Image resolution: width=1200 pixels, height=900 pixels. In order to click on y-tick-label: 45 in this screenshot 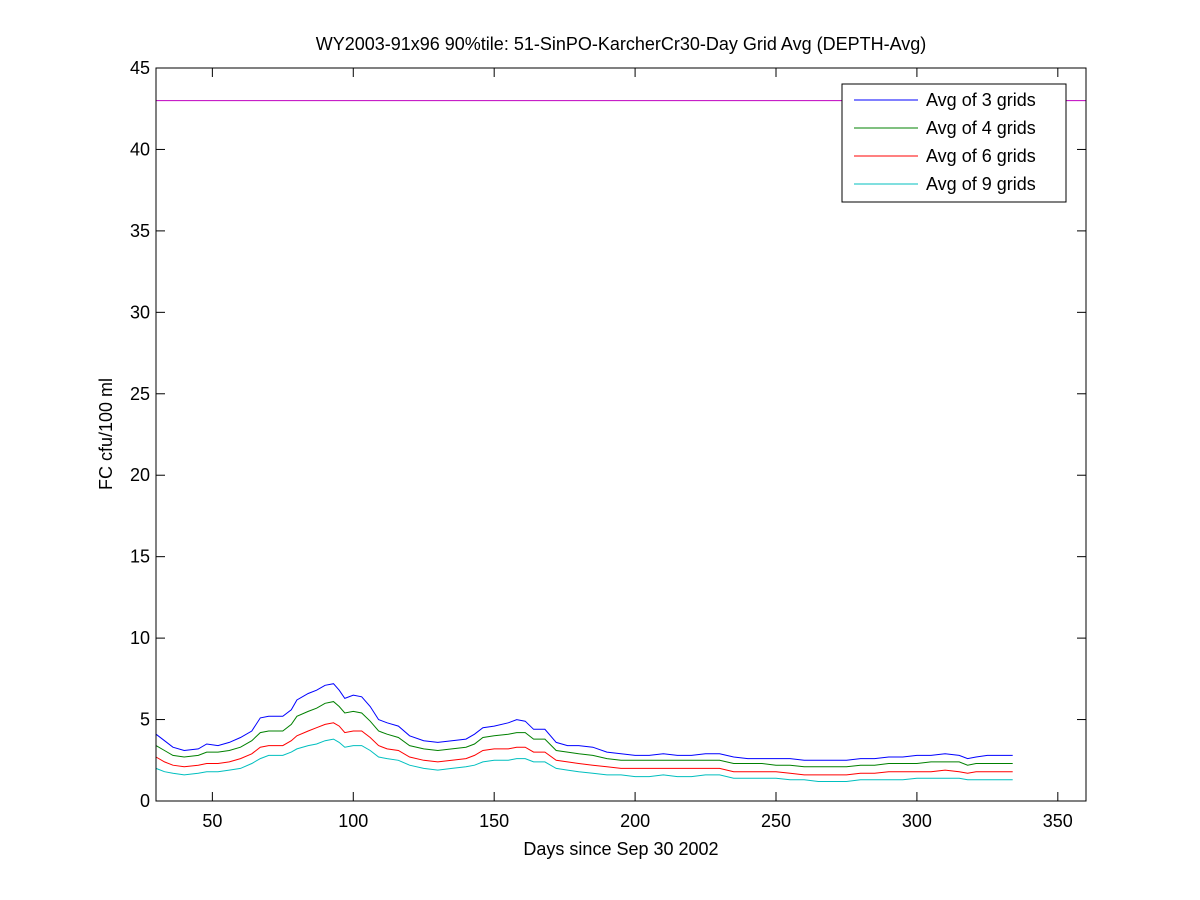, I will do `click(140, 68)`.